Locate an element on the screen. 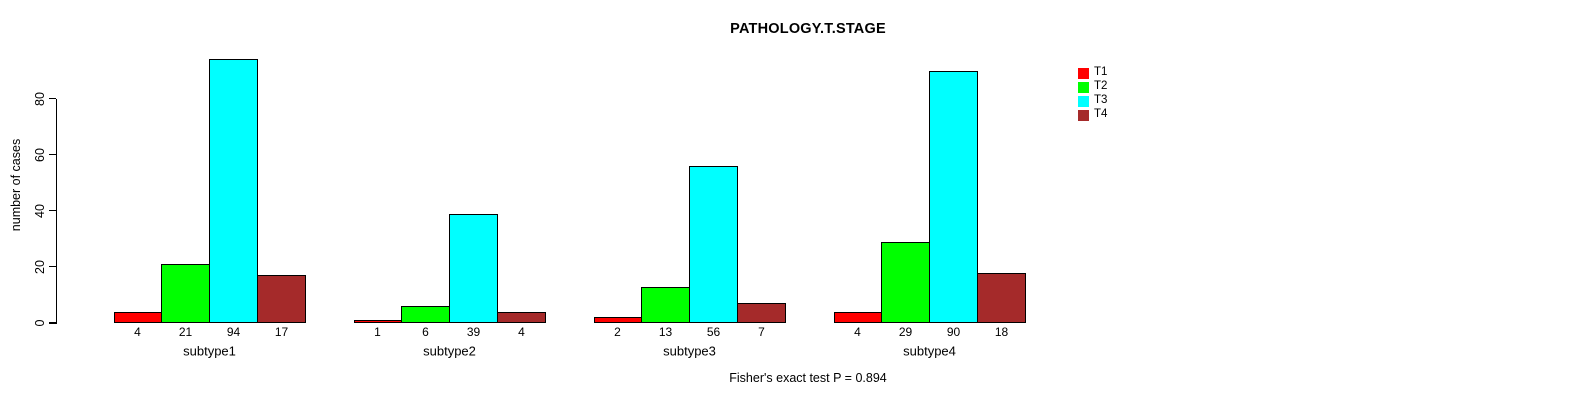 The height and width of the screenshot is (400, 1590). bar-value-label-subtype4-T3: 90 is located at coordinates (953, 332).